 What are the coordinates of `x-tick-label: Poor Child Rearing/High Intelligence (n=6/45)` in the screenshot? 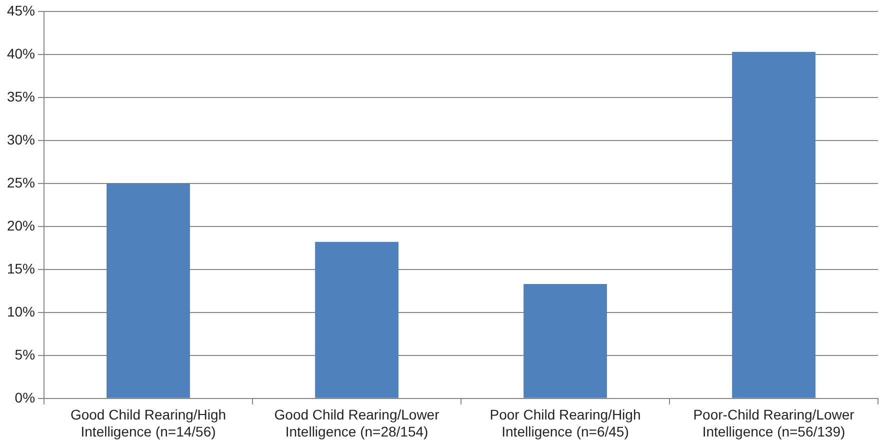 It's located at (565, 423).